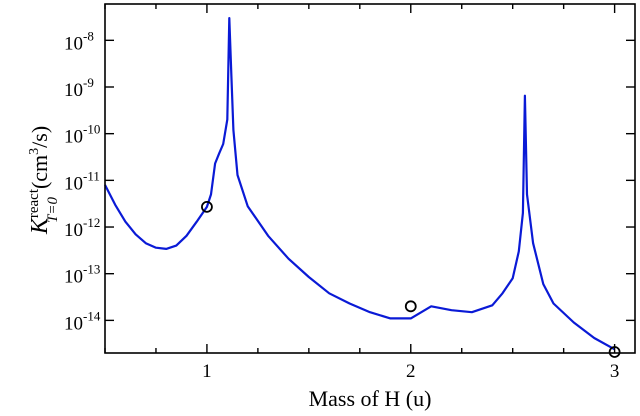 This screenshot has height=416, width=640. Describe the element at coordinates (82, 181) in the screenshot. I see `y-tick-label: 10⁻¹¹` at that location.